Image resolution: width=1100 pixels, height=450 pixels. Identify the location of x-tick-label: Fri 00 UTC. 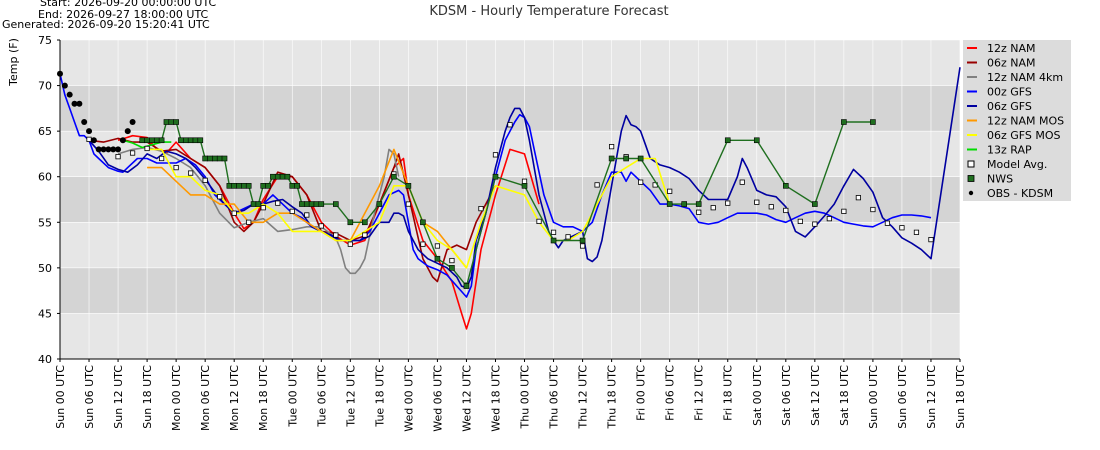
(641, 393).